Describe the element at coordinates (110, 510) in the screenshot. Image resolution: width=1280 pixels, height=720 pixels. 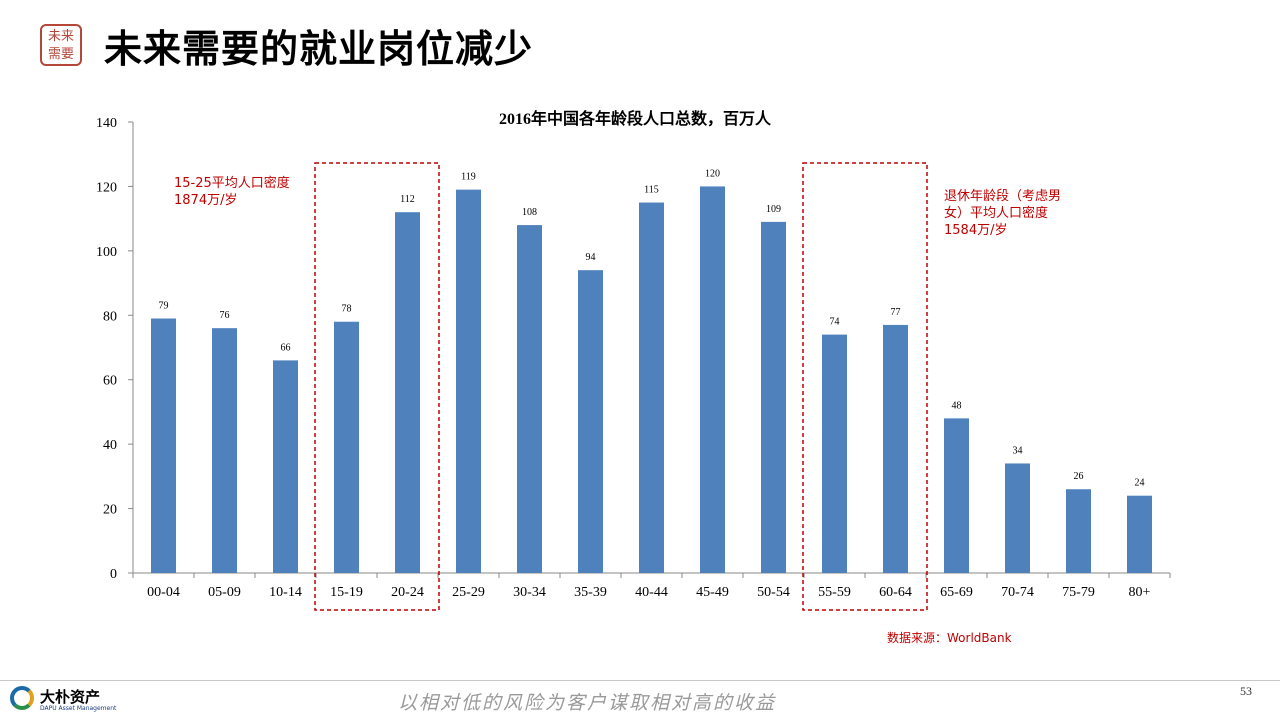
I see `y-tick-label: 20` at that location.